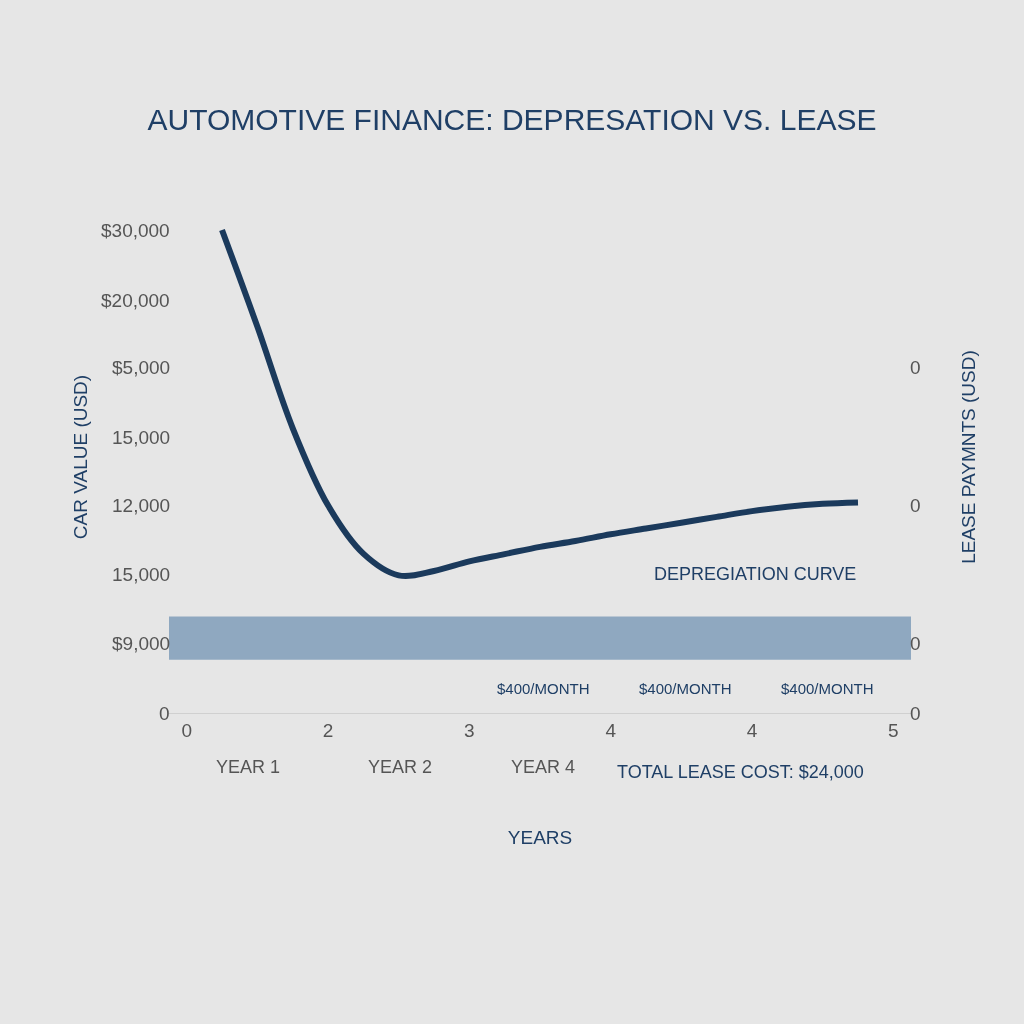 This screenshot has height=1024, width=1024. I want to click on annotation: $20,000, so click(135, 300).